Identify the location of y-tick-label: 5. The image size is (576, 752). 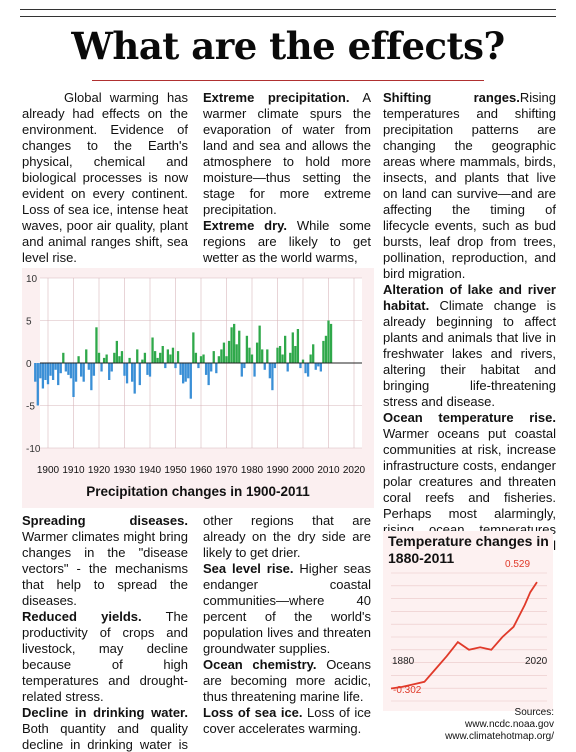
(29, 322).